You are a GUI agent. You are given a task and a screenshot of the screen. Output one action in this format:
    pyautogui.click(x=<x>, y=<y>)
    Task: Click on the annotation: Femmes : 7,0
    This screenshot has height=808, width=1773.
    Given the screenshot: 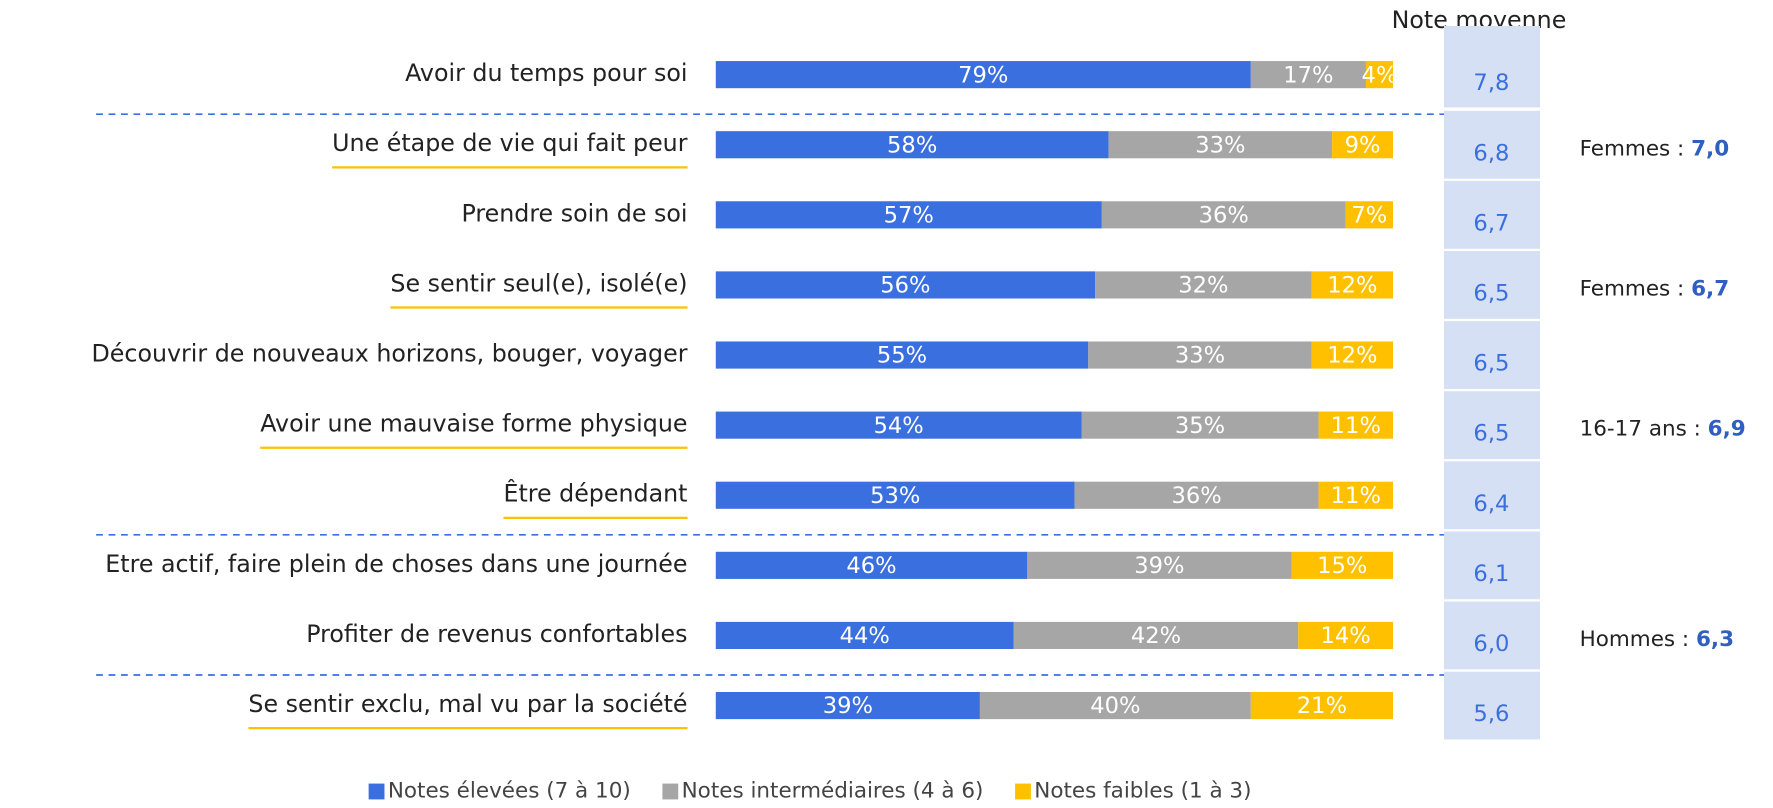 What is the action you would take?
    pyautogui.click(x=1655, y=148)
    